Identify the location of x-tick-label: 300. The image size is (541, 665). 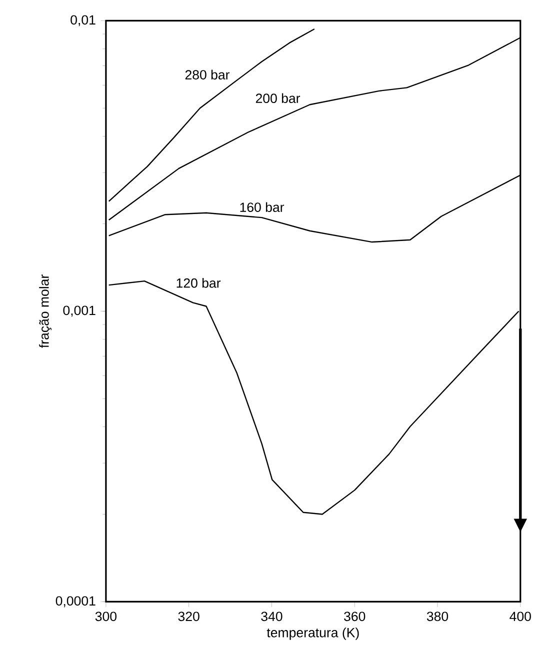
(105, 617).